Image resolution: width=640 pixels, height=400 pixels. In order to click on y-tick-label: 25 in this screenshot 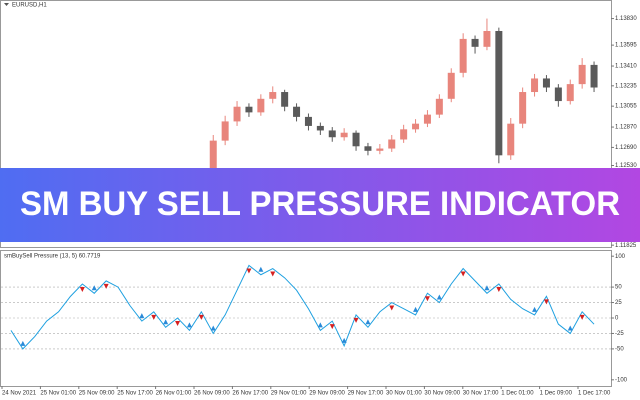, I will do `click(618, 303)`.